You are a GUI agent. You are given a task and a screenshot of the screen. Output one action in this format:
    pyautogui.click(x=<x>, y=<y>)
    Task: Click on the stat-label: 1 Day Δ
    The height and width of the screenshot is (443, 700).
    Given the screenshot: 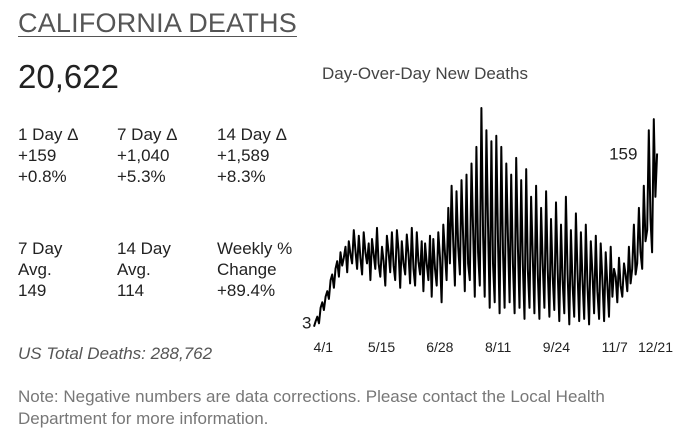 What is the action you would take?
    pyautogui.click(x=48, y=134)
    